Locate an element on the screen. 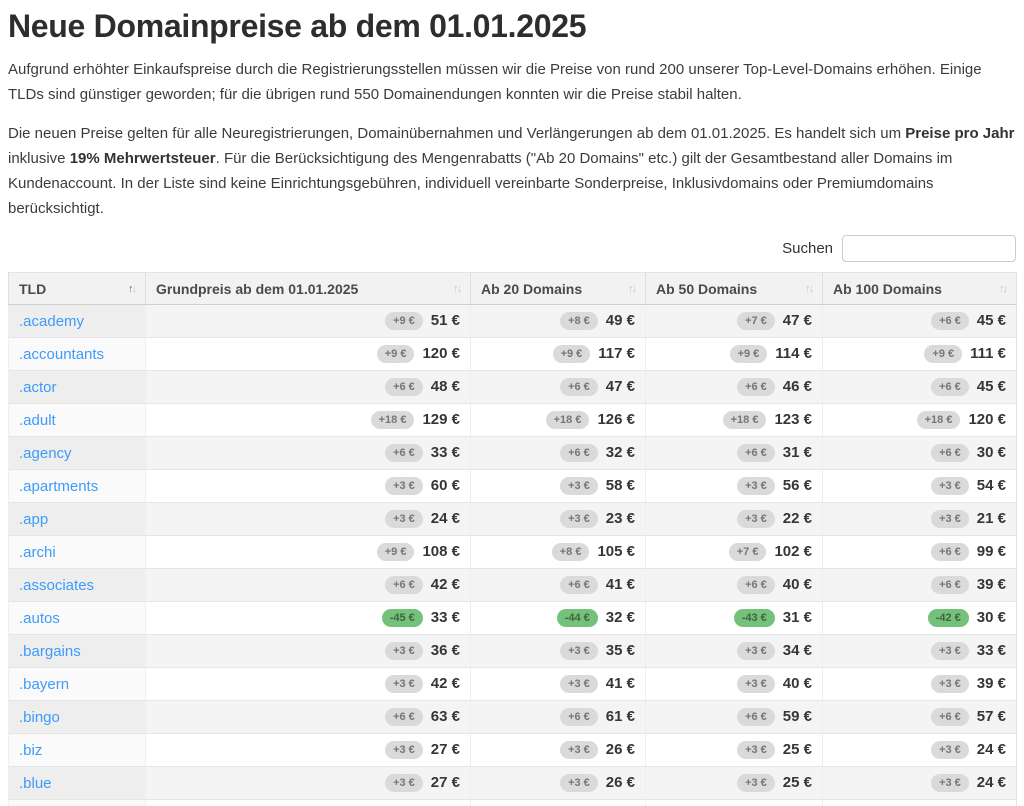  price-value: 49 € is located at coordinates (620, 320).